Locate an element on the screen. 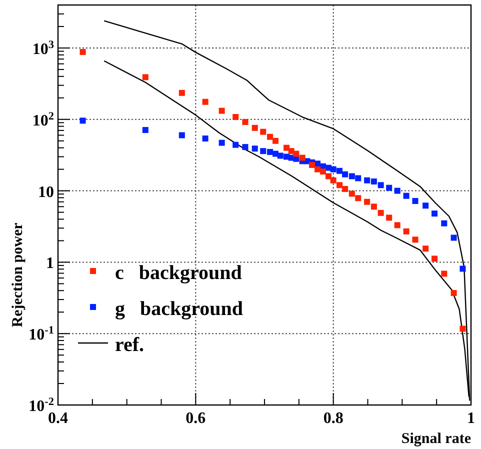  x-tick-label: 0.4 is located at coordinates (58, 418).